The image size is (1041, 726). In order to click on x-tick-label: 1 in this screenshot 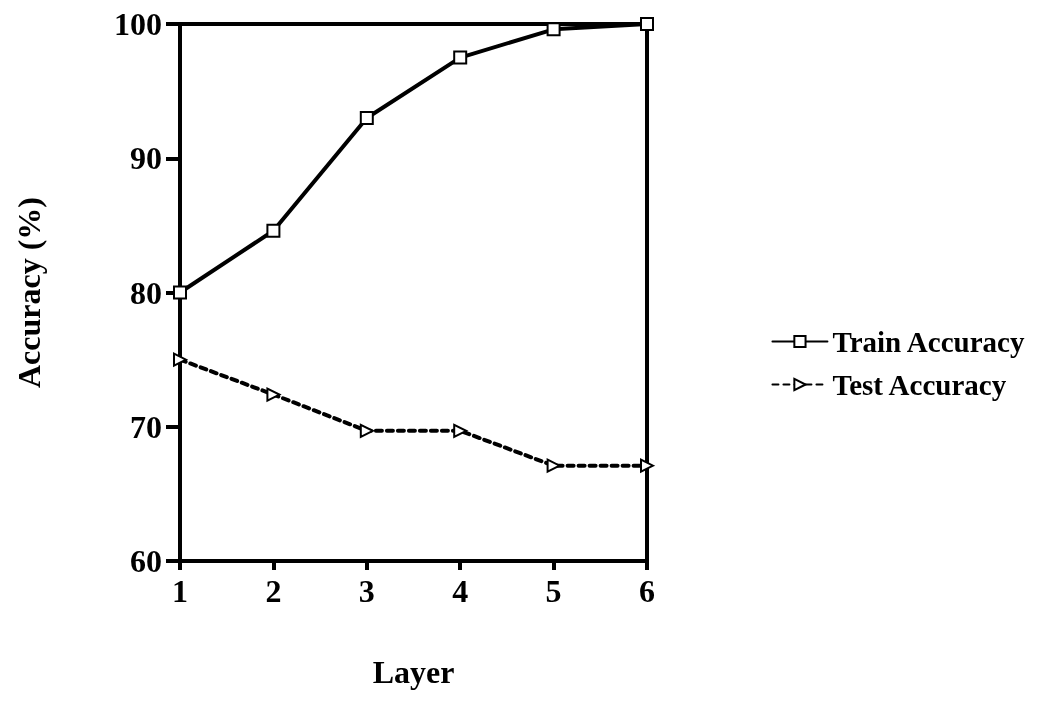, I will do `click(180, 591)`.